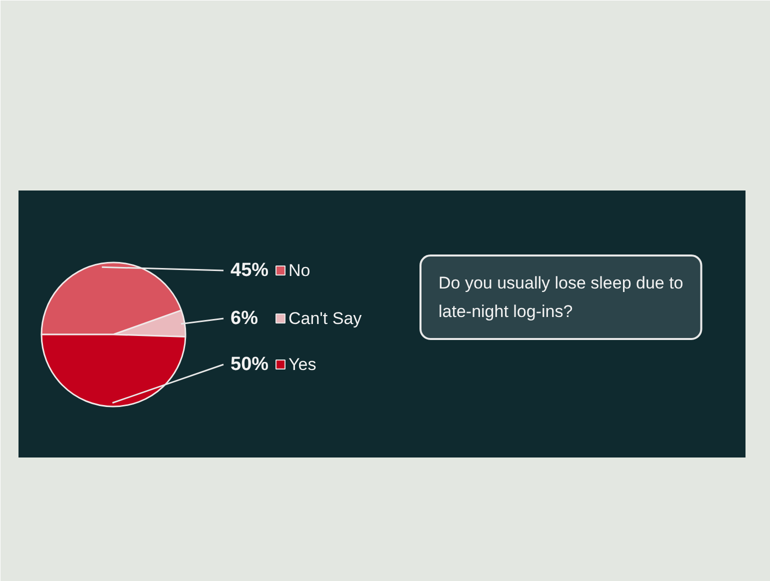 The width and height of the screenshot is (770, 581). I want to click on legend-label: Can't Say, so click(325, 318).